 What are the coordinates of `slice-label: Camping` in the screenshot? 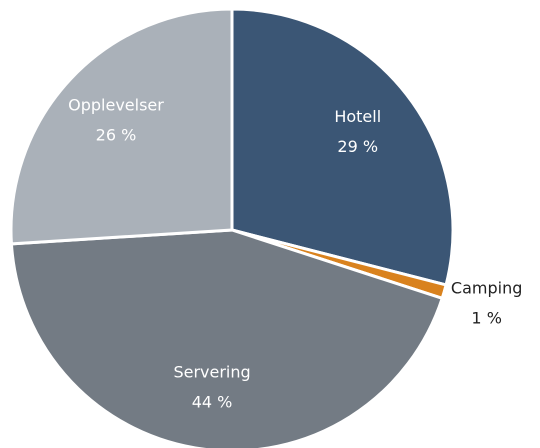 It's located at (486, 287).